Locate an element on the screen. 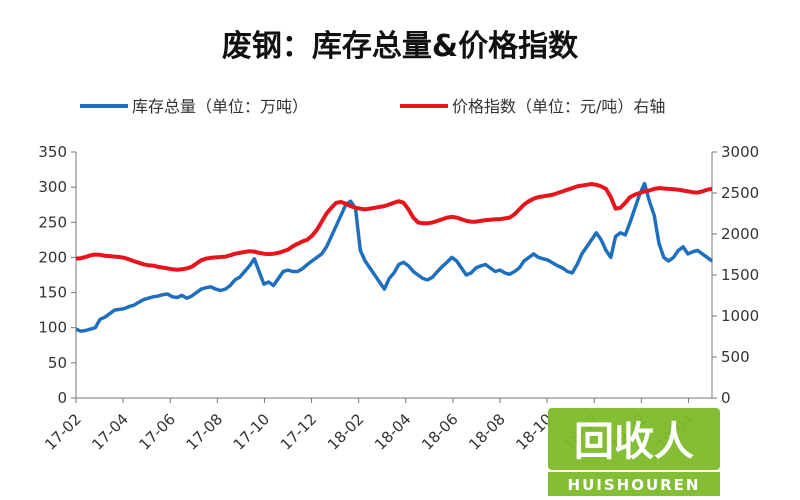 Image resolution: width=800 pixels, height=500 pixels. chart-title: 废钢：库存总量&价格指数 is located at coordinates (400, 46).